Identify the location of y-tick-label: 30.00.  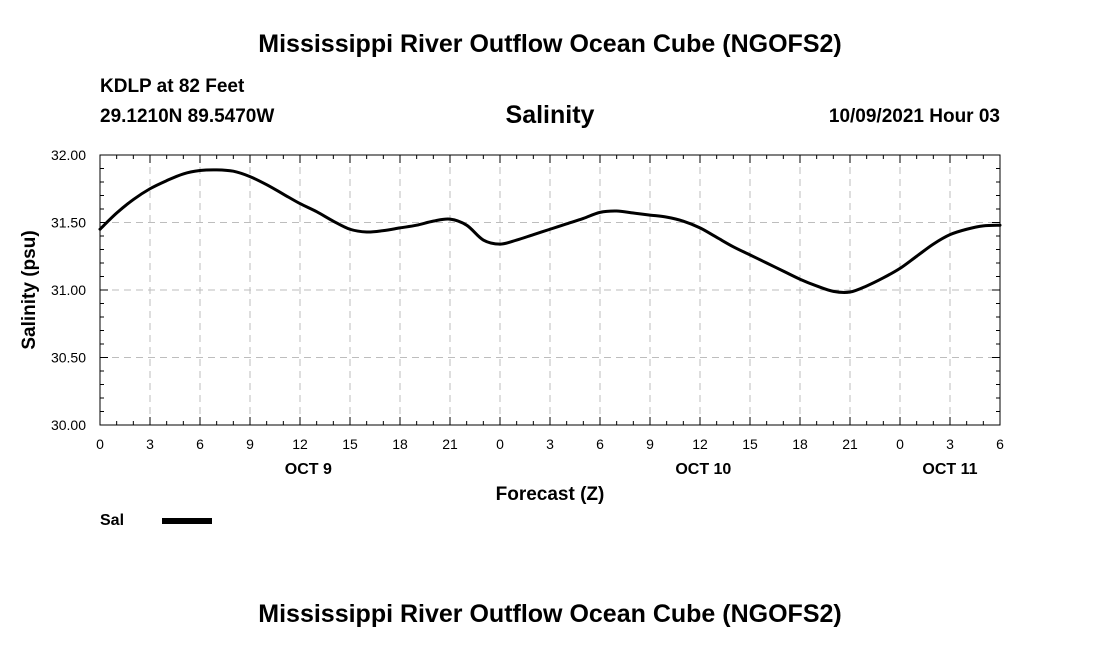
(68, 425).